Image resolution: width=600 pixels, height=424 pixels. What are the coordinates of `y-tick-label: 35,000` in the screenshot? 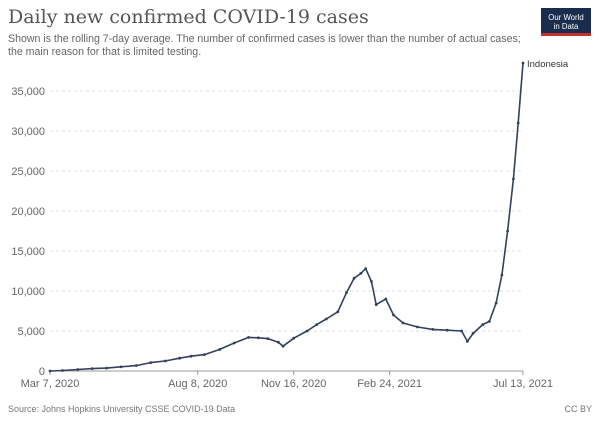 It's located at (28, 92).